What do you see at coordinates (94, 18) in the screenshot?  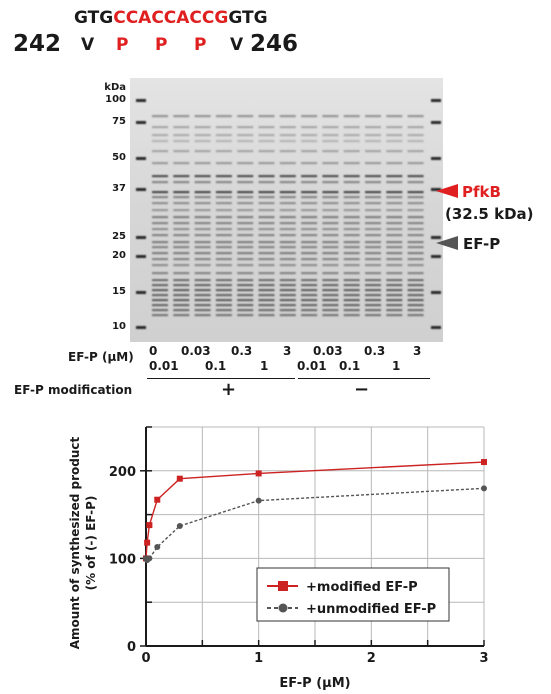 I see `sequence-prefix: GTG` at bounding box center [94, 18].